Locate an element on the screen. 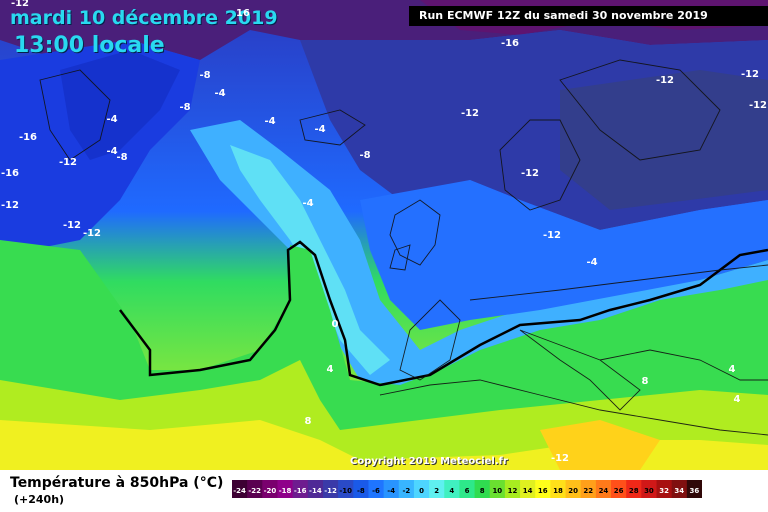  scale-label: -16 is located at coordinates (300, 491).